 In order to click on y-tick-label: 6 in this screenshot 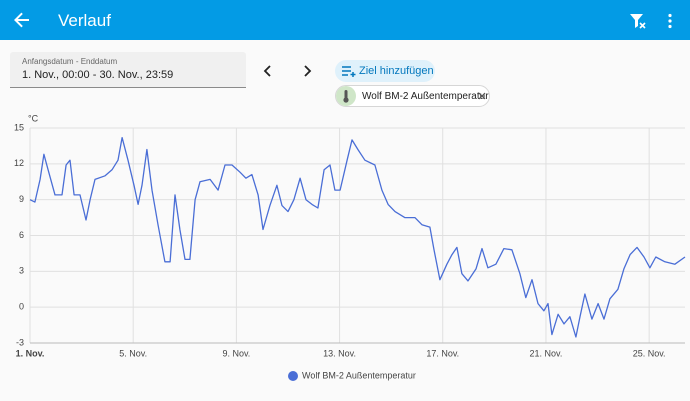, I will do `click(21, 235)`.